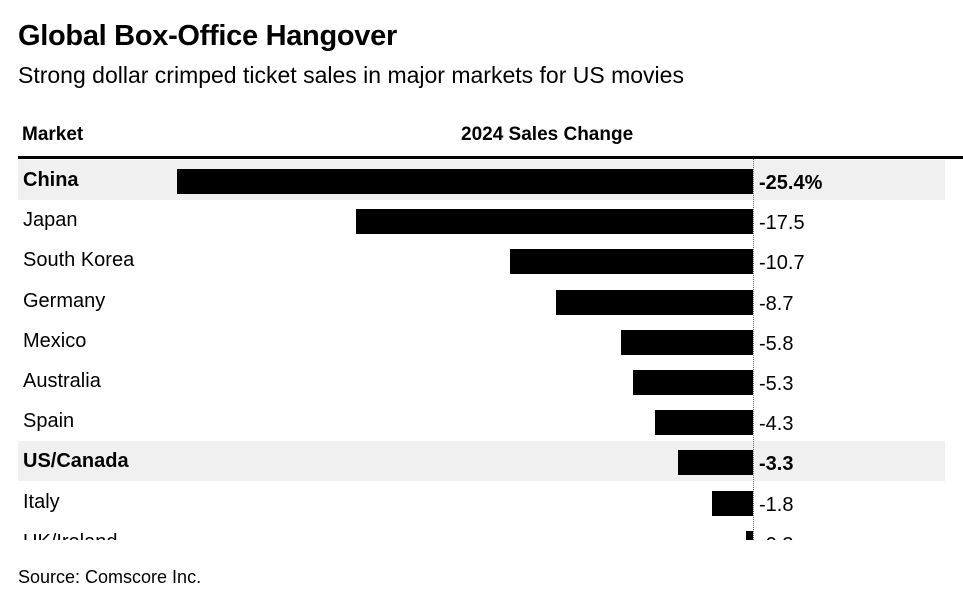  Describe the element at coordinates (62, 381) in the screenshot. I see `market-label: Australia` at that location.